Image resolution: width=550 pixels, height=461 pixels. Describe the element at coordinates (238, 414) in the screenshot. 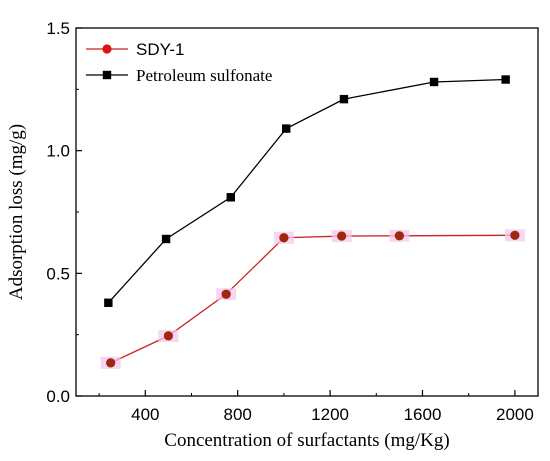

I see `x-tick-label: 800` at that location.